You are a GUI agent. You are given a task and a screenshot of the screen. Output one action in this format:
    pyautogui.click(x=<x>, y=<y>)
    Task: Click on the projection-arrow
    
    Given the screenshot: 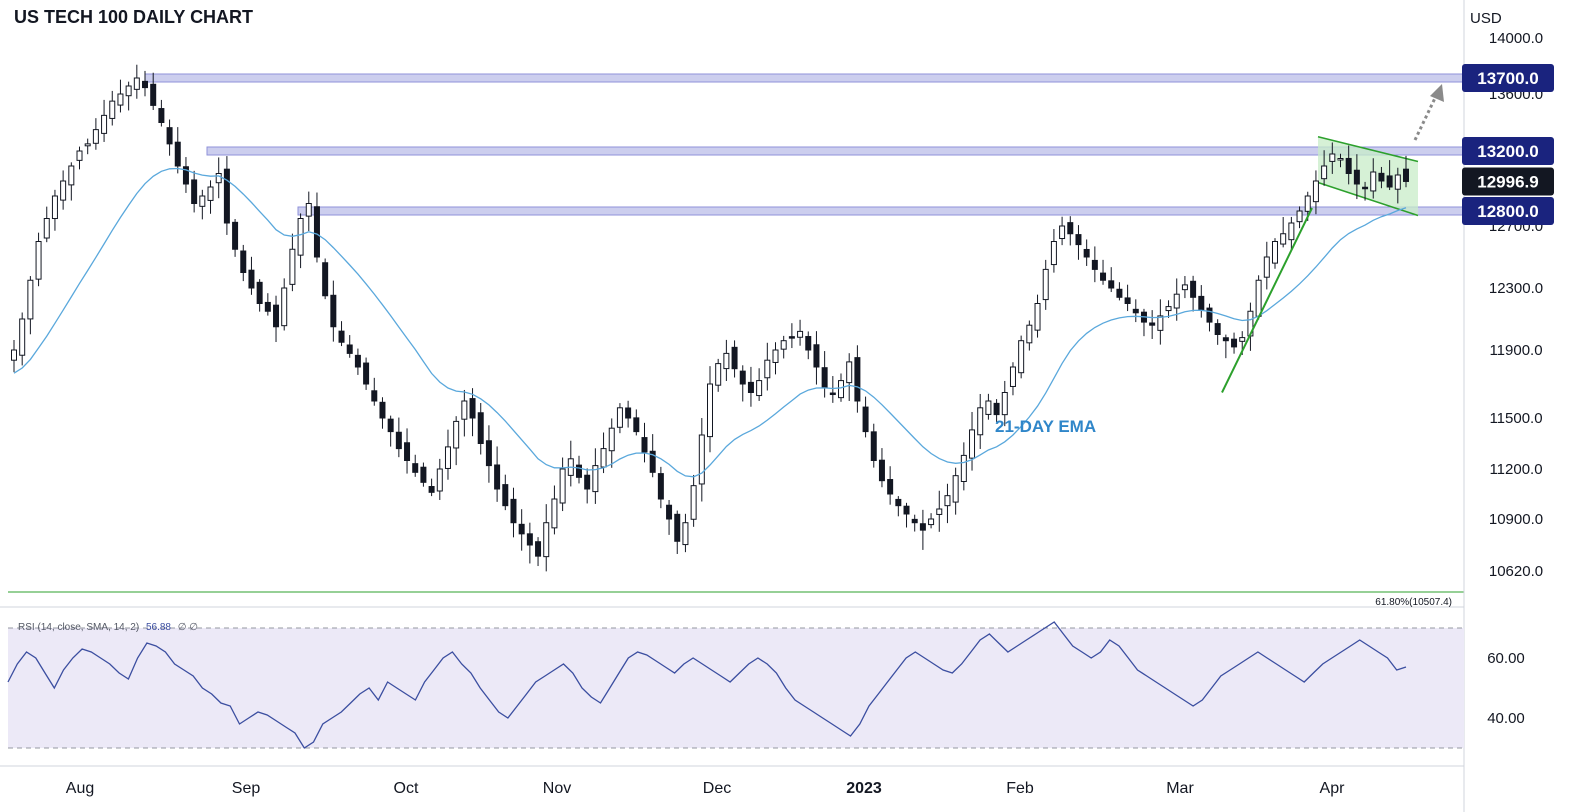 What is the action you would take?
    pyautogui.click(x=1428, y=112)
    